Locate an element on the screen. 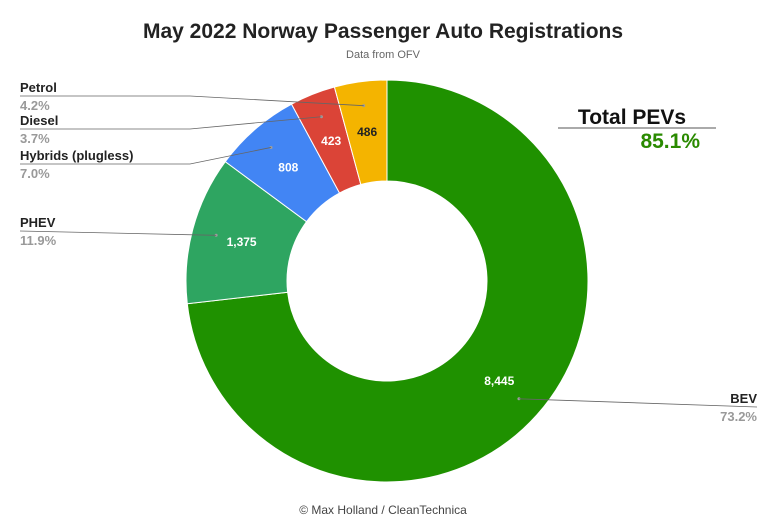  category-percent: 3.7% is located at coordinates (35, 138).